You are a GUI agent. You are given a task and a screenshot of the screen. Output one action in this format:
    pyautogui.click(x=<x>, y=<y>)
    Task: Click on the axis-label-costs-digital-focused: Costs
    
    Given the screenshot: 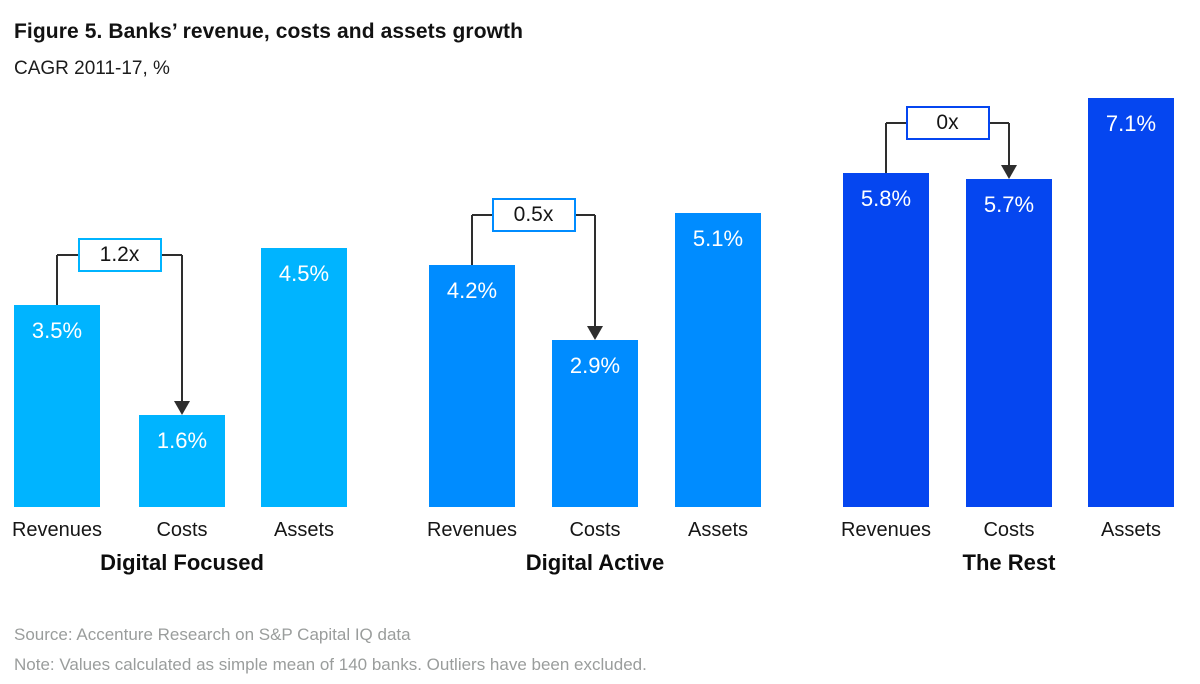 What is the action you would take?
    pyautogui.click(x=182, y=530)
    